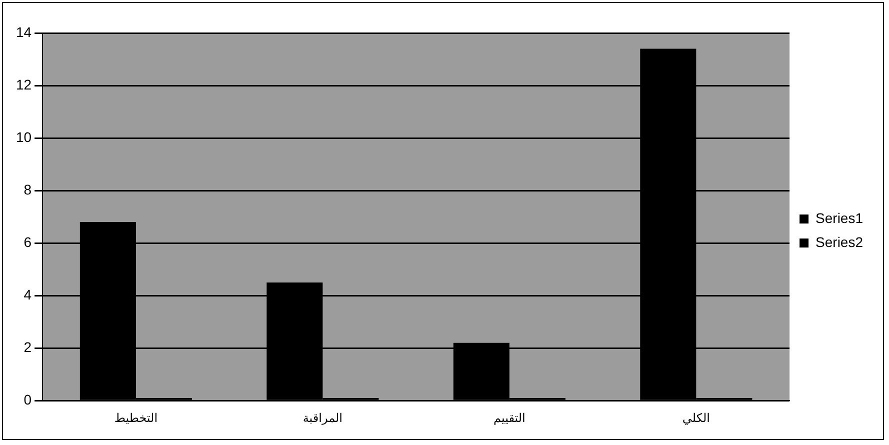  Describe the element at coordinates (24, 84) in the screenshot. I see `y-tick-label: 12` at that location.